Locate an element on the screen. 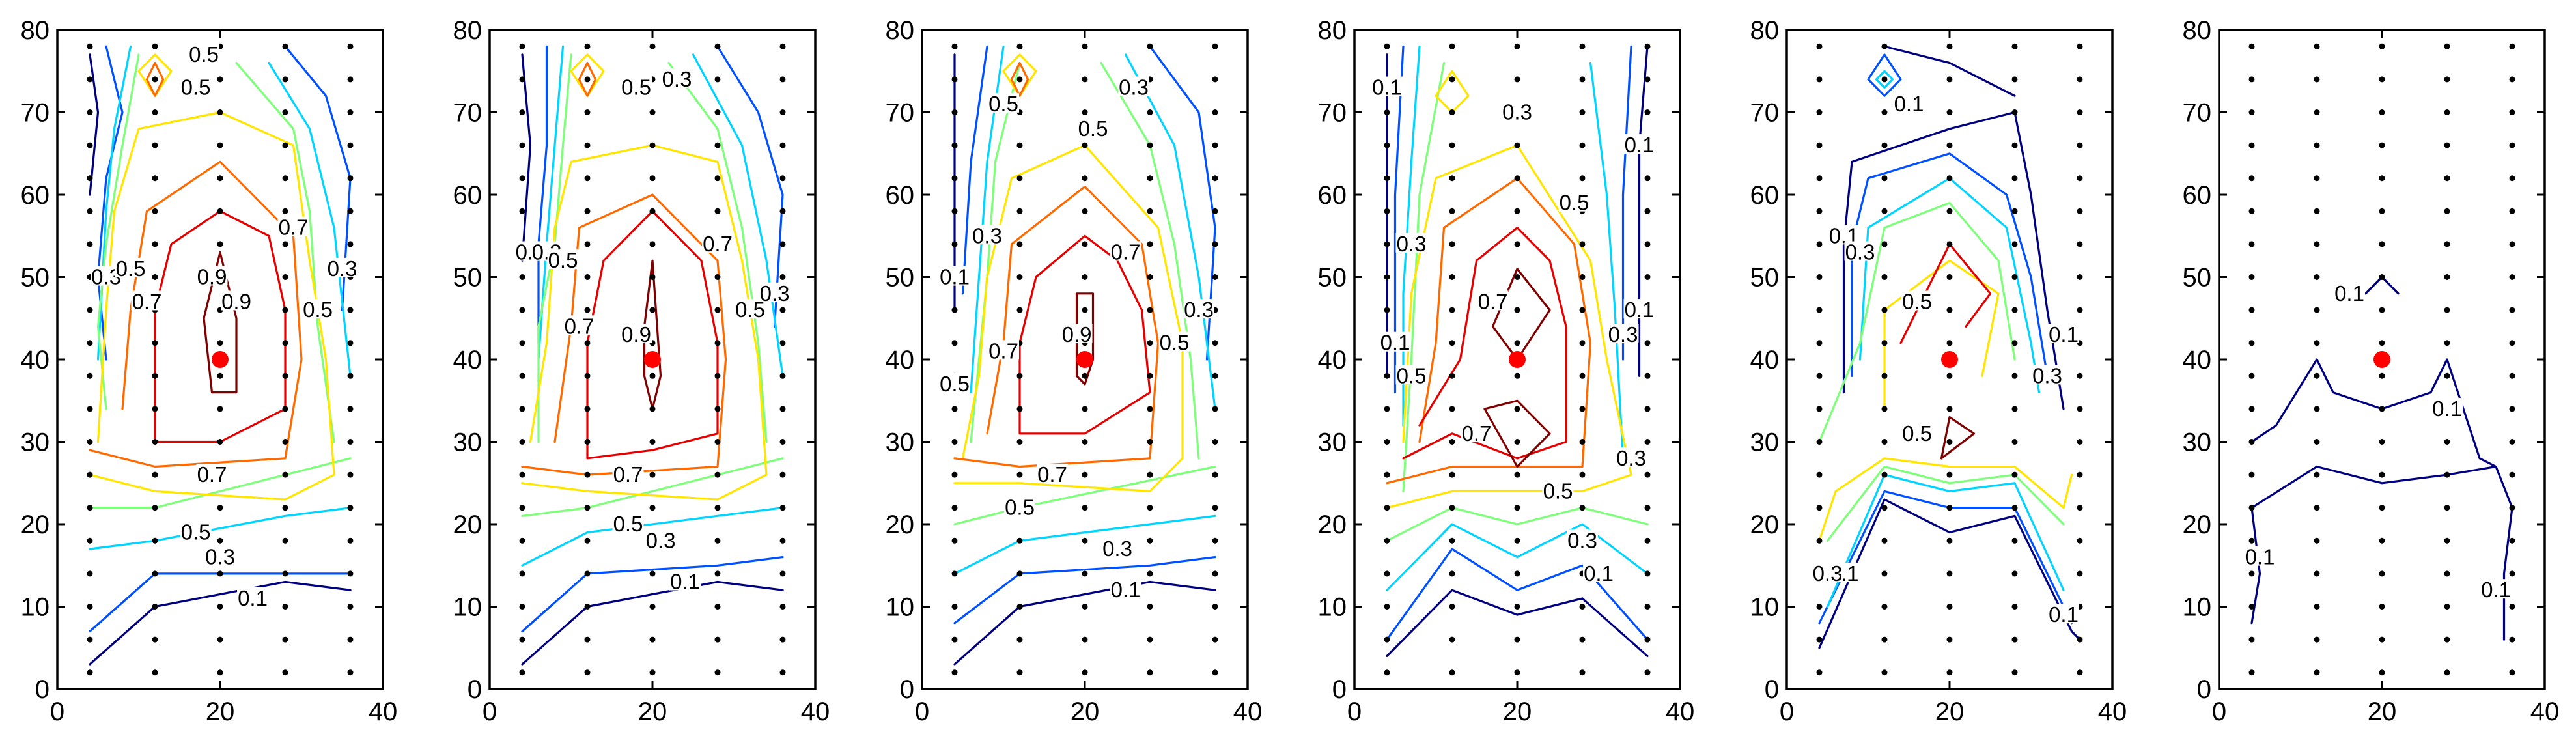 Image resolution: width=2576 pixels, height=745 pixels. x-tick-label: 0 is located at coordinates (490, 711).